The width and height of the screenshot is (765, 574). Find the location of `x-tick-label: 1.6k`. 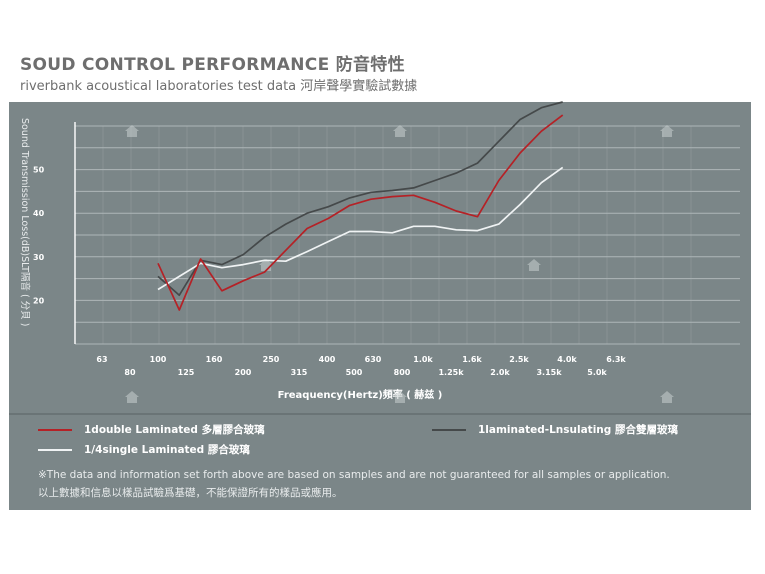

x-tick-label: 1.6k is located at coordinates (472, 359).